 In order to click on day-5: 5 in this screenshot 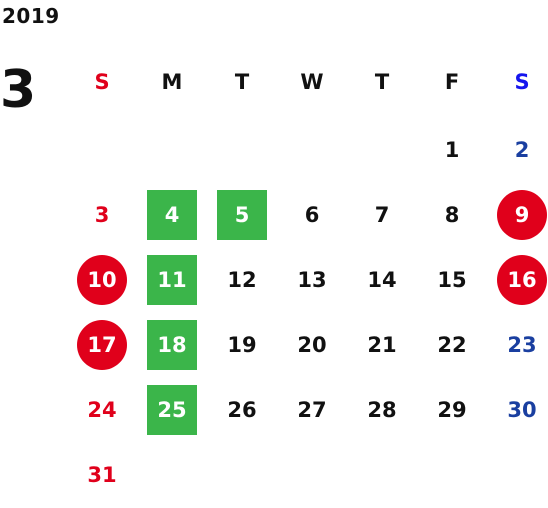, I will do `click(242, 215)`.